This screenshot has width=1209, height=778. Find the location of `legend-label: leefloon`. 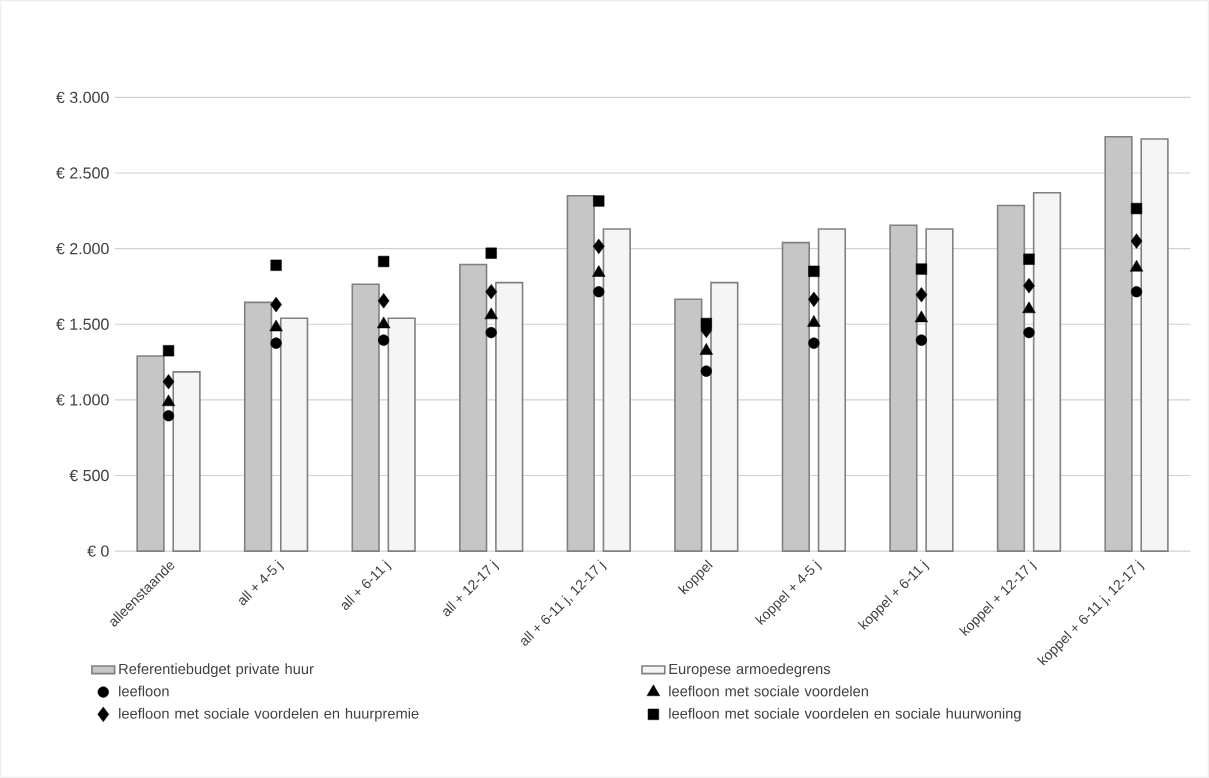

legend-label: leefloon is located at coordinates (144, 691).